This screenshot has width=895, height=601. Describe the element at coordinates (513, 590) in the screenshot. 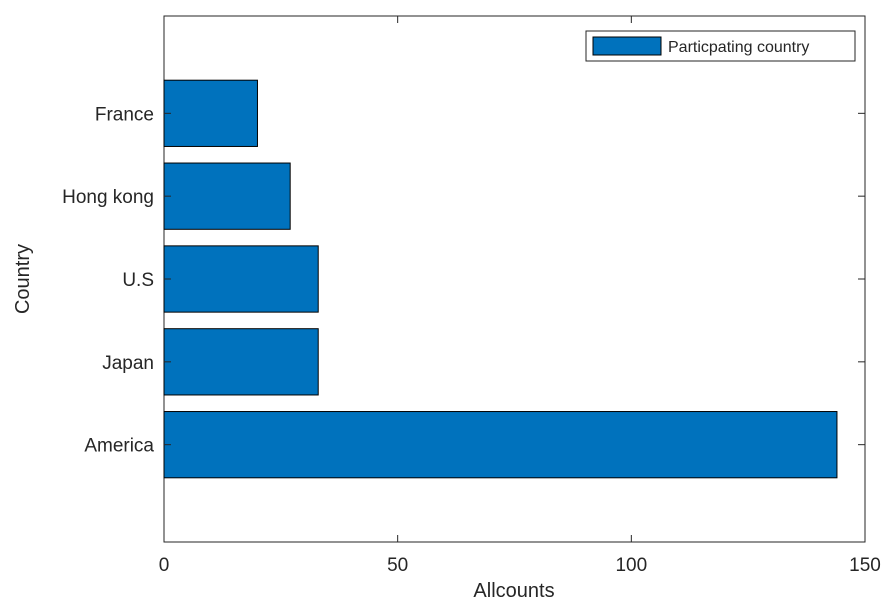

I see `x-axis-title: Allcounts` at that location.